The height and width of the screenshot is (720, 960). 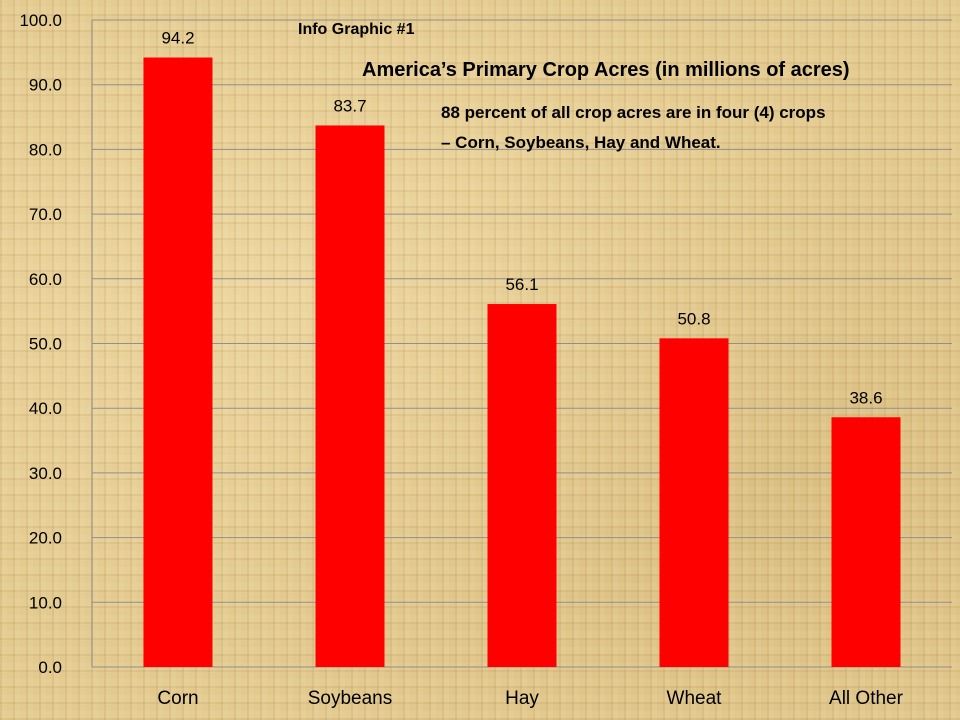 I want to click on y-tick-label: 20.0, so click(x=45, y=538).